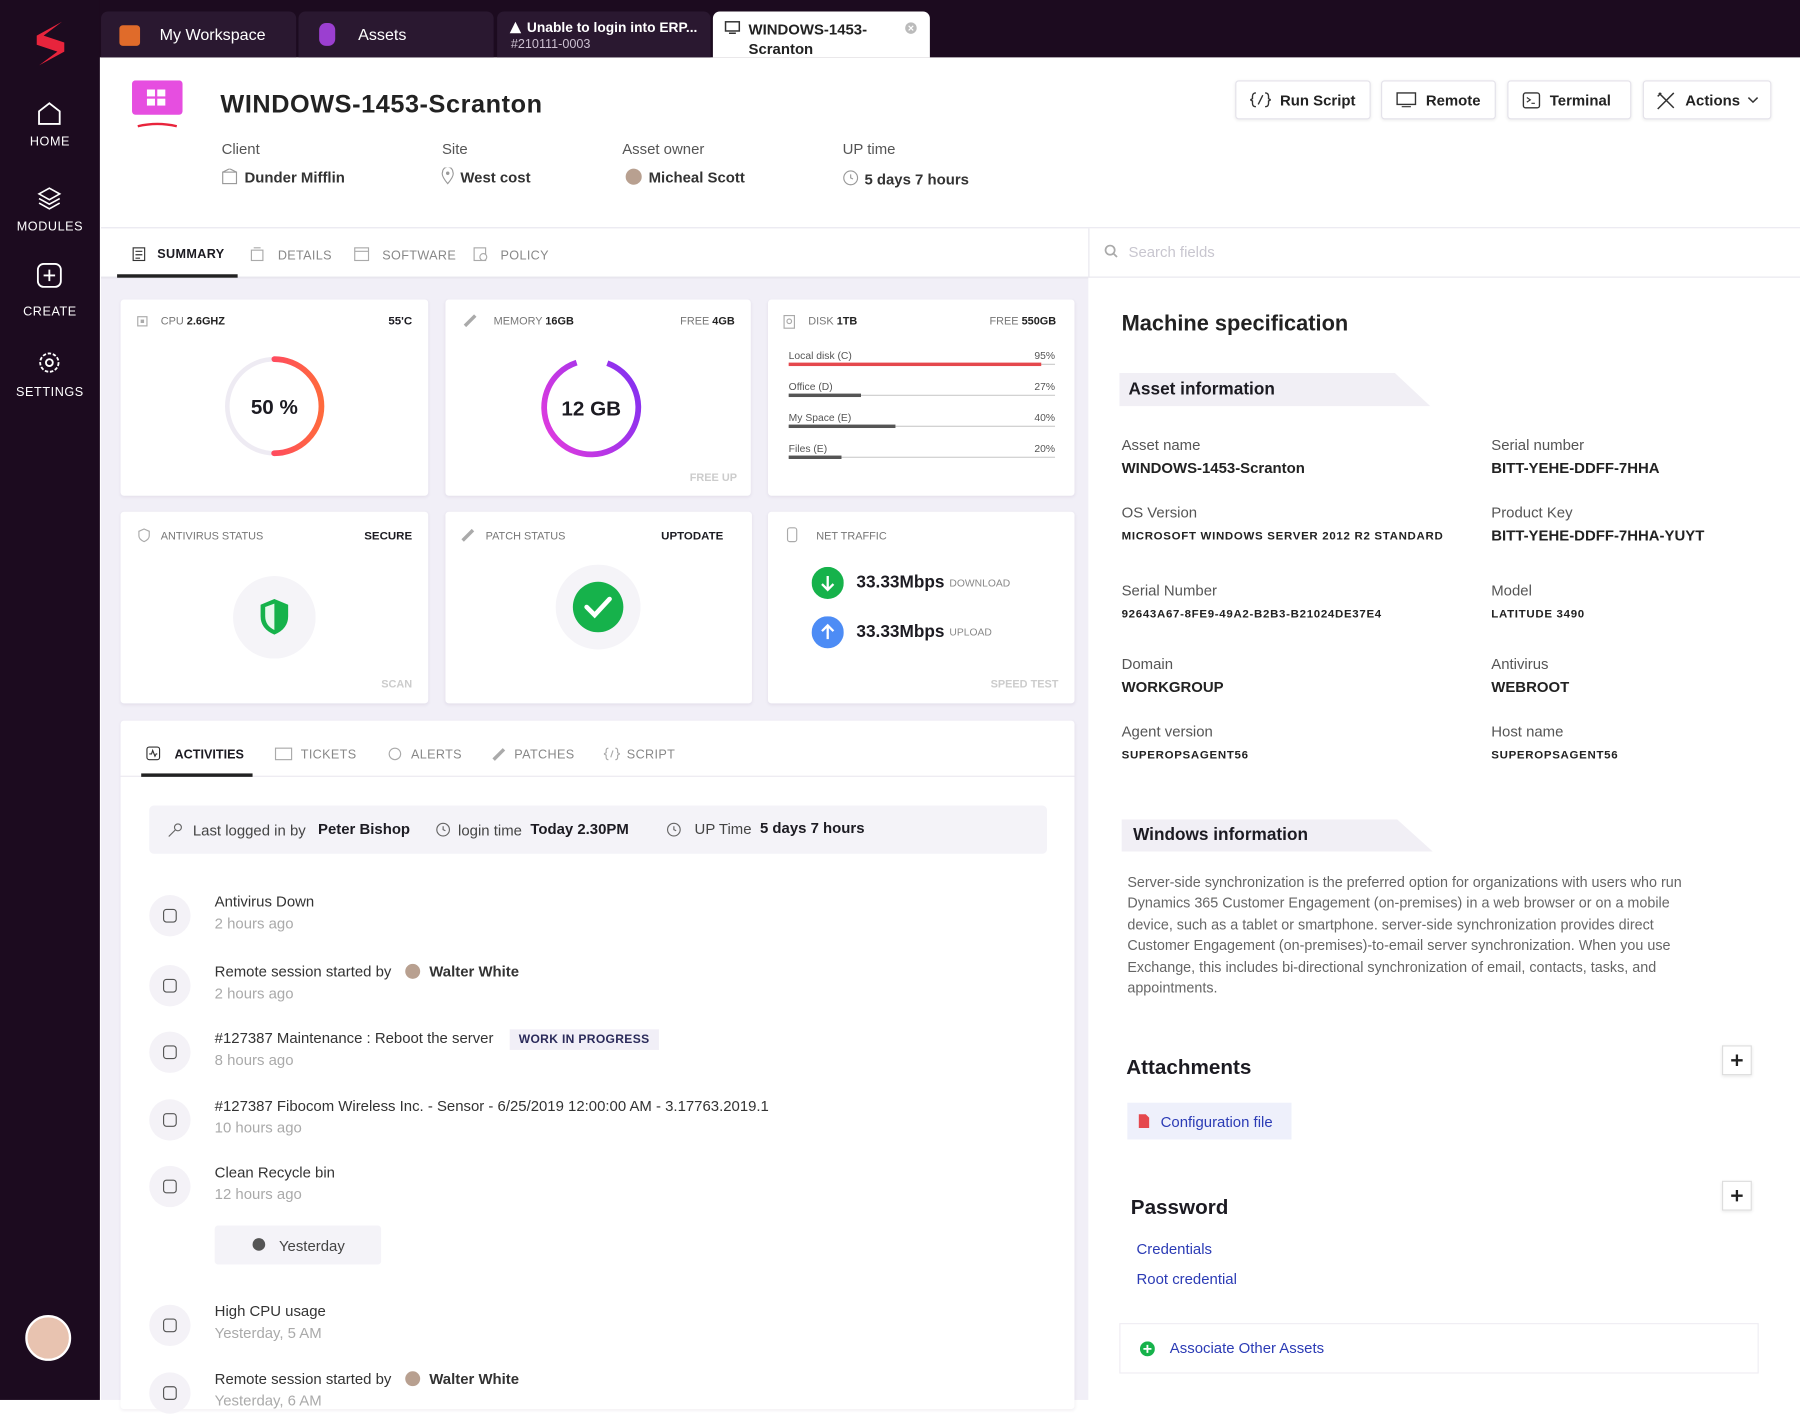 The image size is (1800, 1414). What do you see at coordinates (304, 256) in the screenshot?
I see `subtab: DETAILS` at bounding box center [304, 256].